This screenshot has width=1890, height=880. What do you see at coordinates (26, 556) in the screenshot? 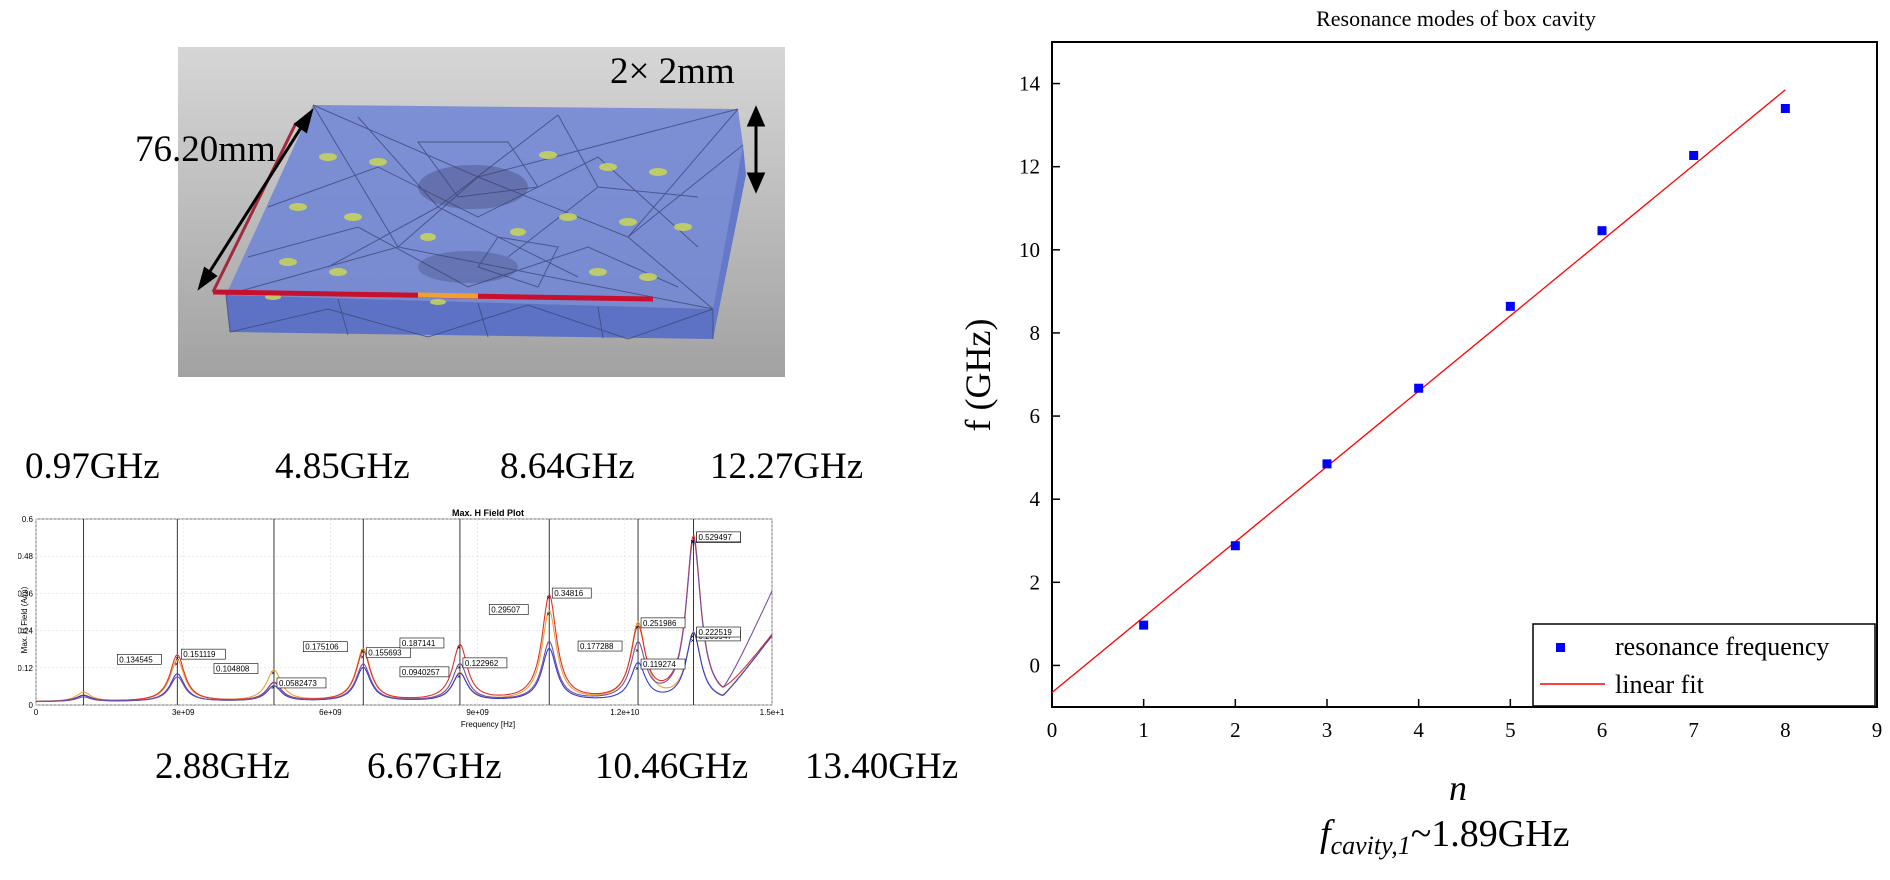
I see `h-y-tick-label: 0.48` at bounding box center [26, 556].